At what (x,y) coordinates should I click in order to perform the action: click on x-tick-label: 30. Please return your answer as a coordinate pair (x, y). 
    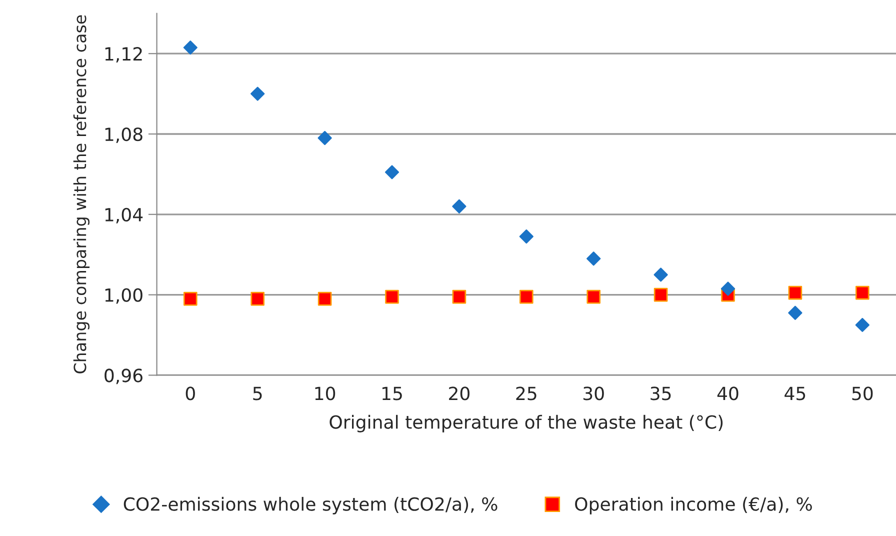
    Looking at the image, I should click on (593, 393).